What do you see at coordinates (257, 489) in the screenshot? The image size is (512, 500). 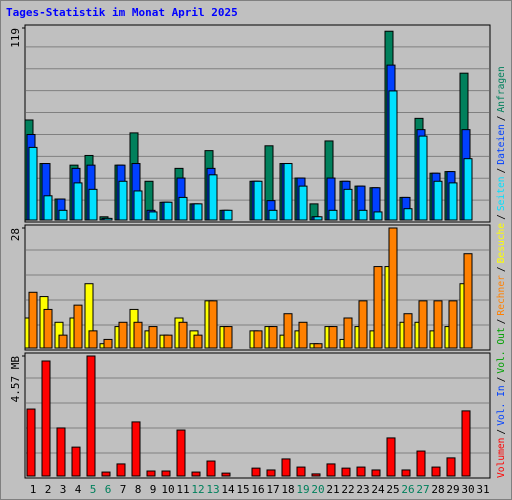 I see `x-tick-label: 16` at bounding box center [257, 489].